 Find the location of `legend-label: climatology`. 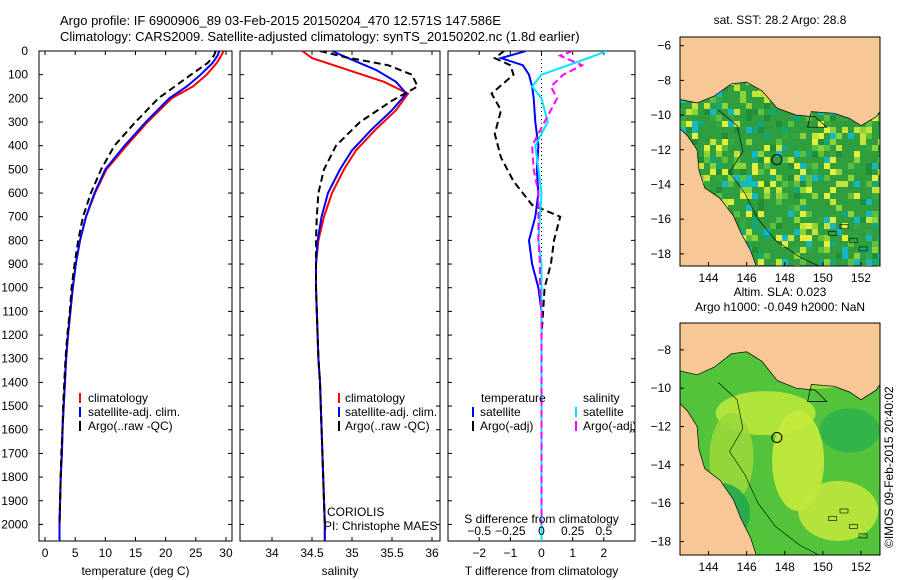

legend-label: climatology is located at coordinates (375, 398).